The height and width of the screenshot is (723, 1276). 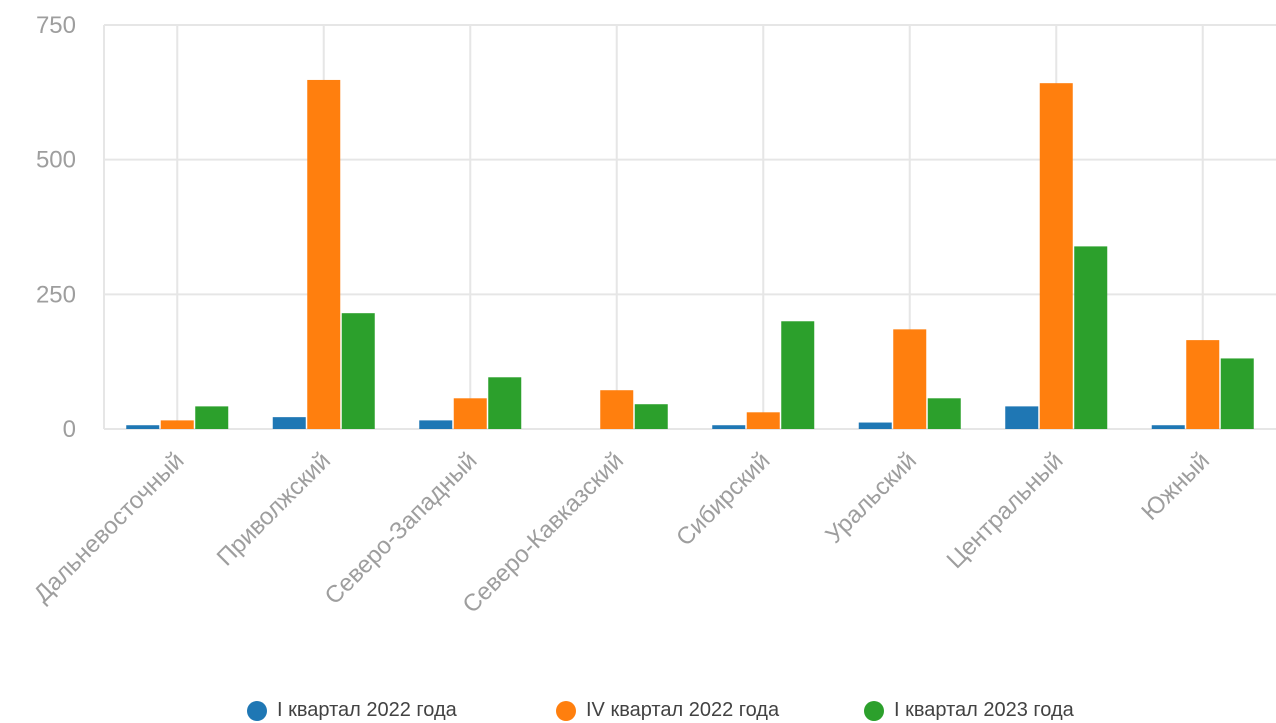 I want to click on x-category-label-7: Центральный, so click(x=1005, y=510).